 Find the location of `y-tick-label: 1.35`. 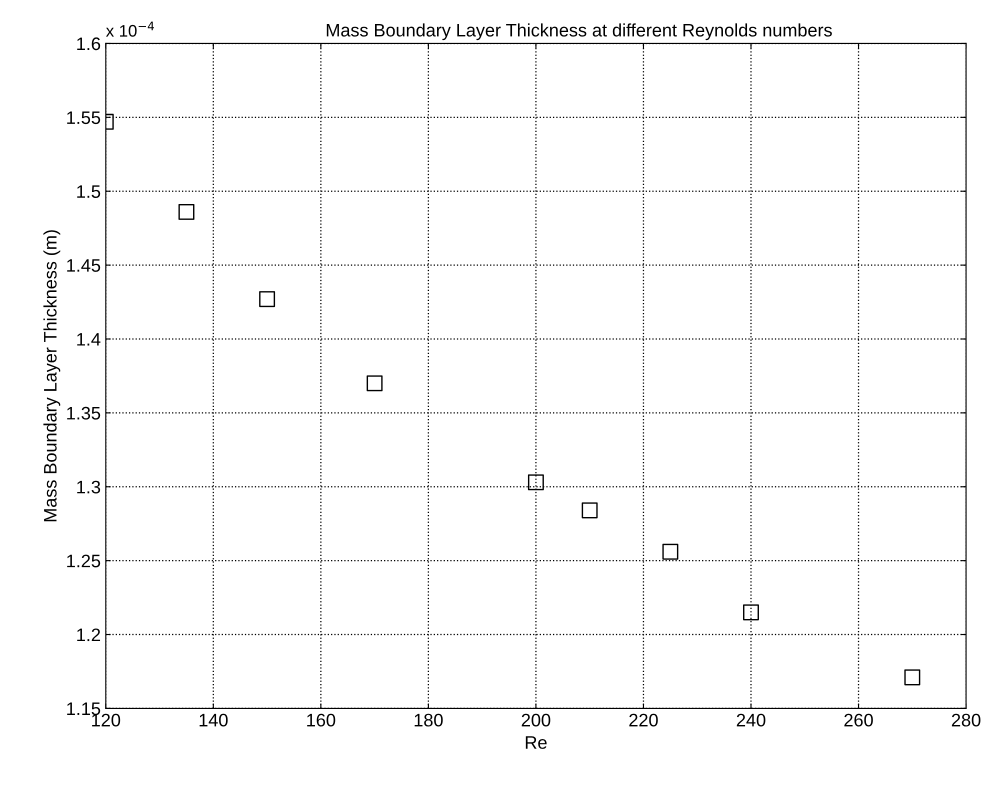

y-tick-label: 1.35 is located at coordinates (83, 413).